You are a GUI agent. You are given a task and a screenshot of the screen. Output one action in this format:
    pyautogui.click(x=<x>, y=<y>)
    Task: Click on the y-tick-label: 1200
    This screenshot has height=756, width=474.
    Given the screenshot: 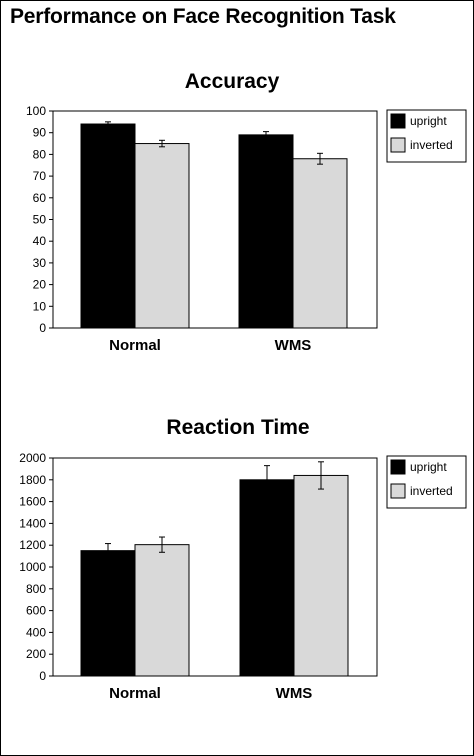 What is the action you would take?
    pyautogui.click(x=32, y=545)
    